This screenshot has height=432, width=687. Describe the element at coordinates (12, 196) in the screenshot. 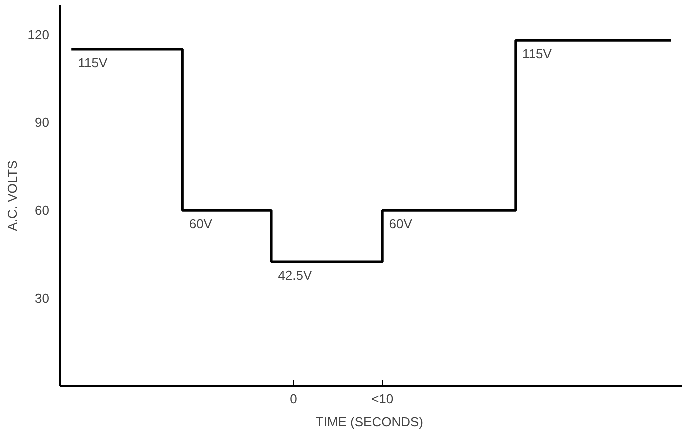

I see `y-axis-title: A.C. VOLTS` at that location.